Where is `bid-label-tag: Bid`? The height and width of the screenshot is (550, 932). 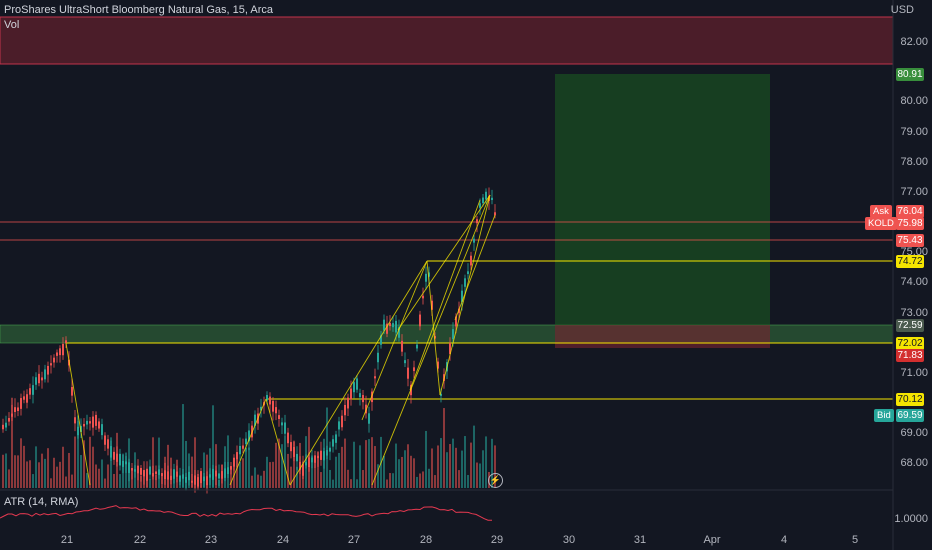
bid-label-tag: Bid is located at coordinates (884, 415).